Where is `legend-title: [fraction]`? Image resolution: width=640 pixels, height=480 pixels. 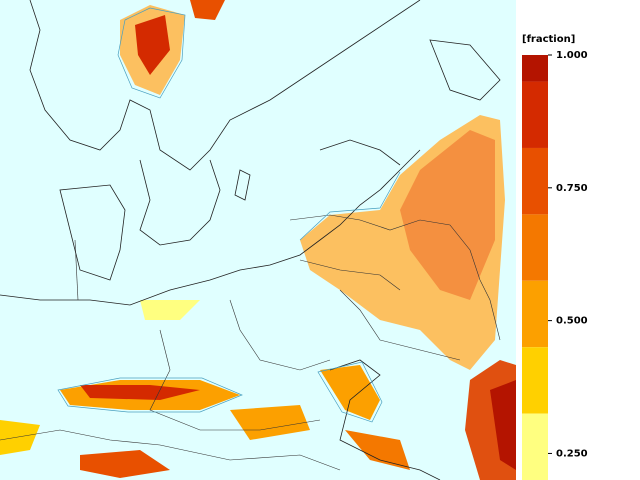 legend-title: [fraction] is located at coordinates (548, 39).